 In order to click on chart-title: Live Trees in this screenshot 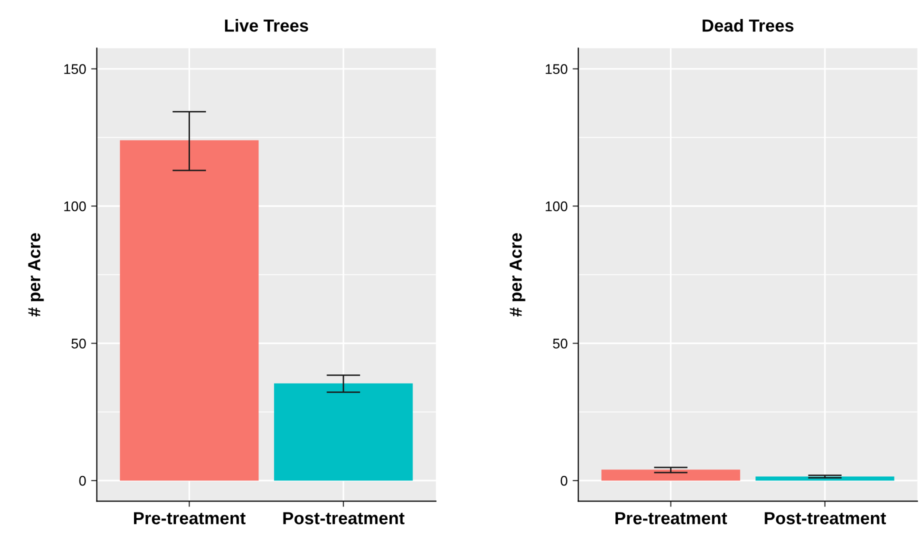, I will do `click(266, 25)`.